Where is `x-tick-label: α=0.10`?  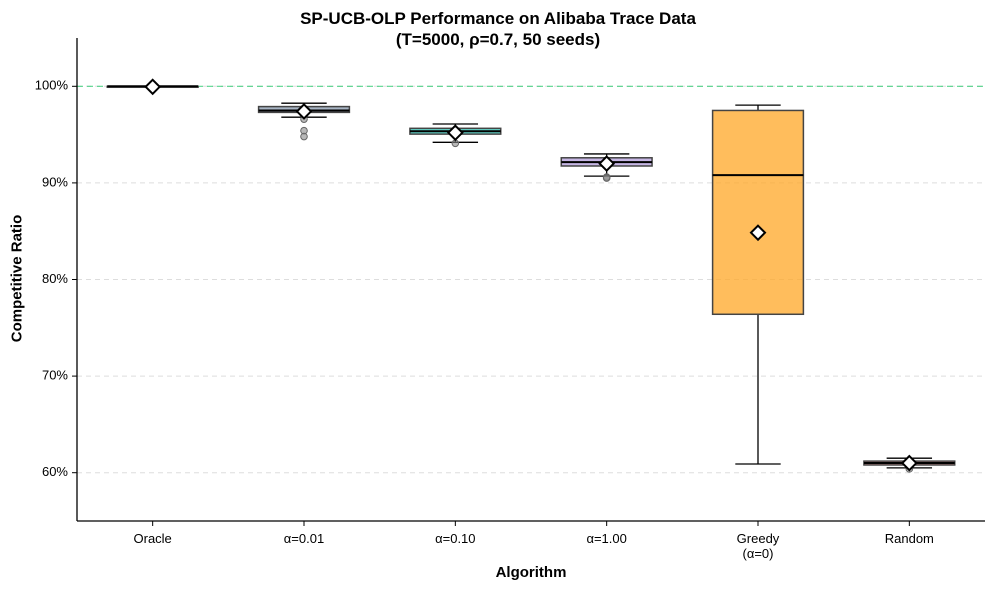 x-tick-label: α=0.10 is located at coordinates (455, 538).